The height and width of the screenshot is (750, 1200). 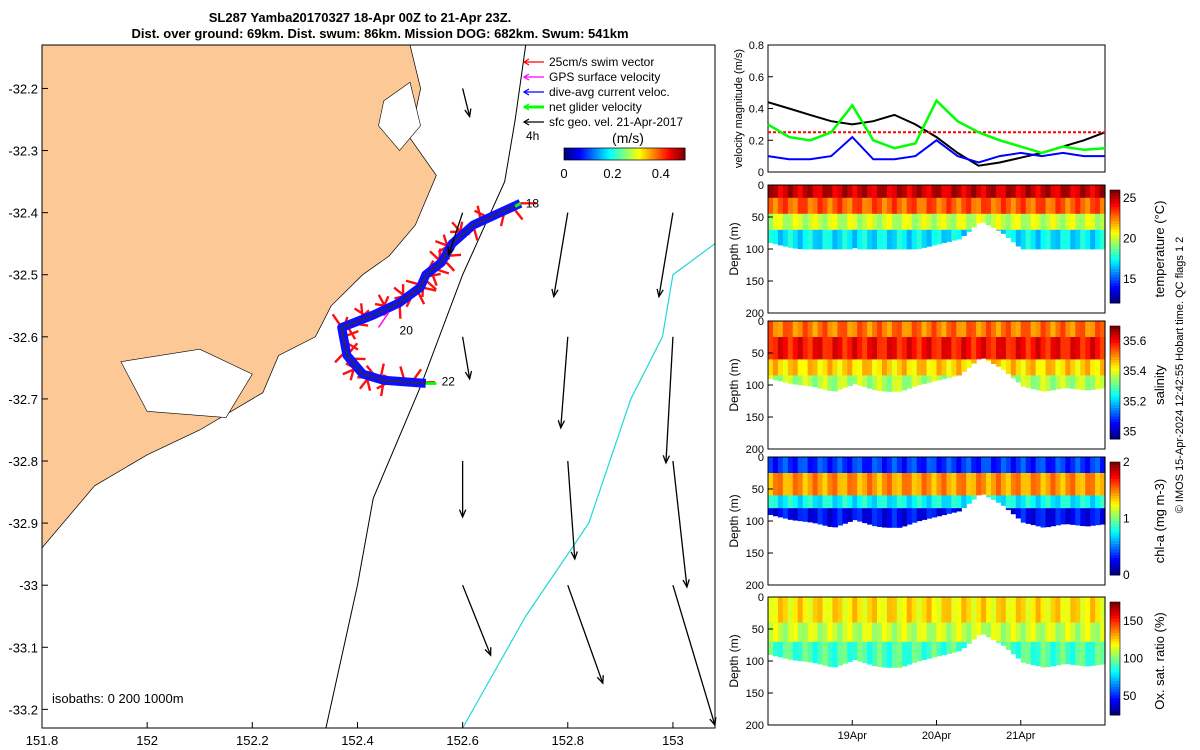 I want to click on profile-panel-3-ytick-label: 0, so click(x=761, y=458).